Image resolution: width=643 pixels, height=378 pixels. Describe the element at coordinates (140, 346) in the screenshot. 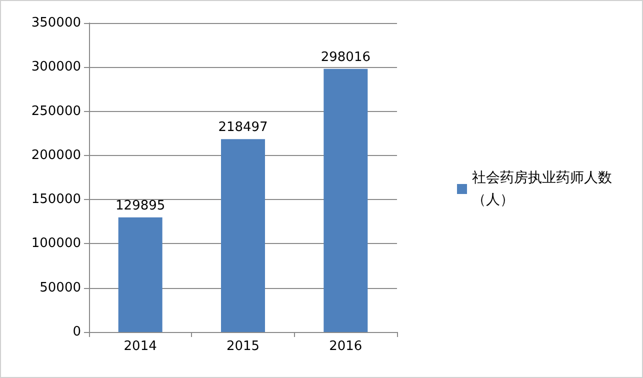

I see `x-tick-label: 2014` at that location.